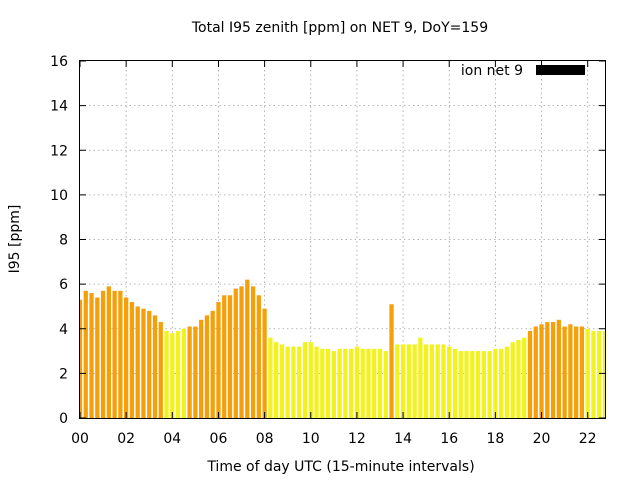 The width and height of the screenshot is (640, 480). I want to click on x-tick-label: 04, so click(172, 439).